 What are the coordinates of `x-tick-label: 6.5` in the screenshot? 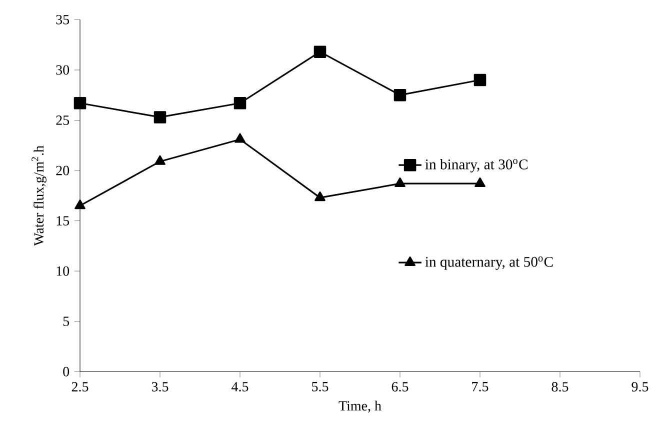 It's located at (400, 387).